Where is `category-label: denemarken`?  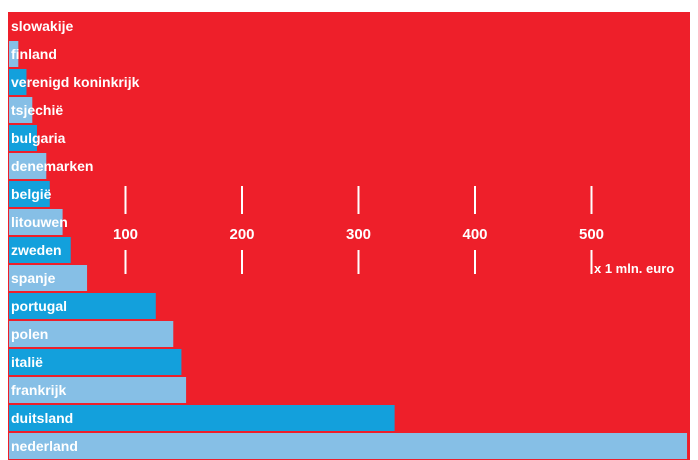 category-label: denemarken is located at coordinates (52, 166).